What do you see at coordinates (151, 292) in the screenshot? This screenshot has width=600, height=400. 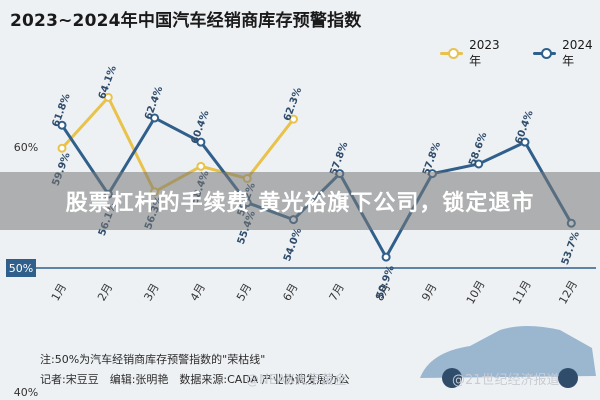 I see `x-tick-label: 3月` at bounding box center [151, 292].